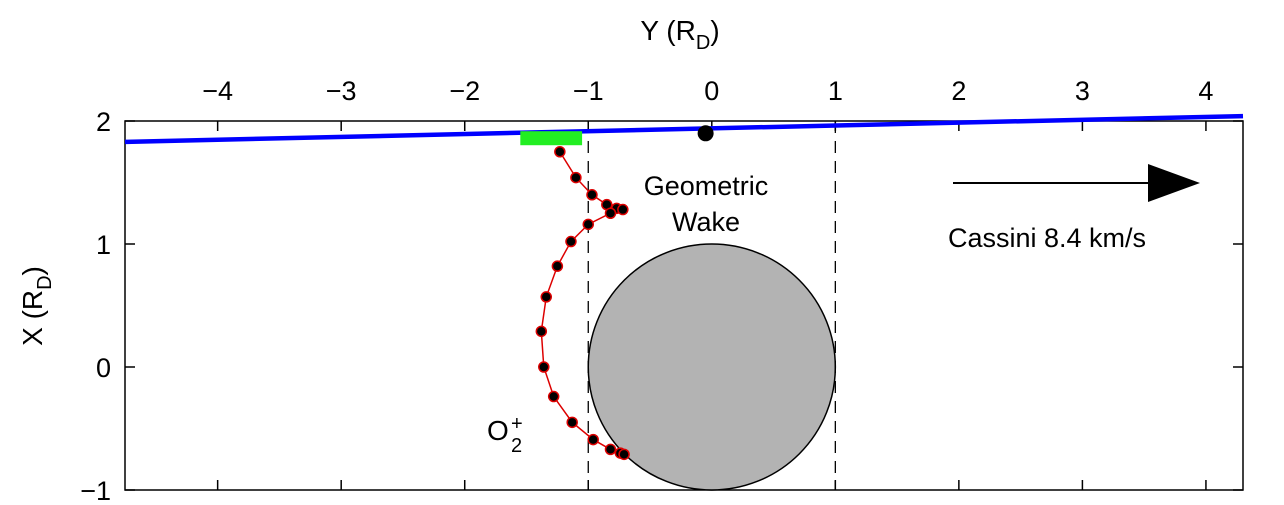 Image resolution: width=1284 pixels, height=505 pixels. Describe the element at coordinates (958, 91) in the screenshot. I see `x-tick-label: 2` at that location.